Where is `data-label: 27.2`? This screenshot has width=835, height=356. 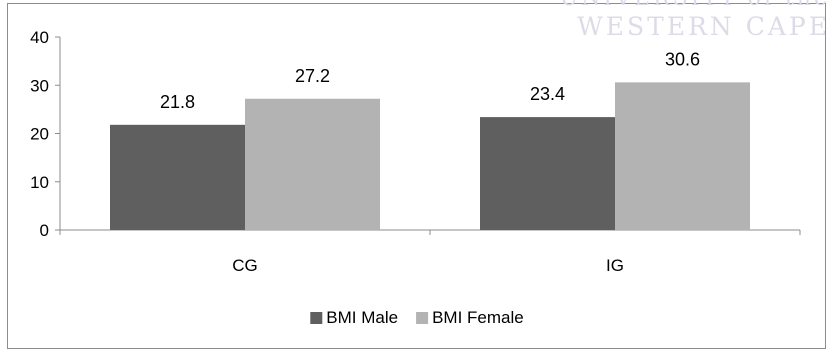
data-label: 27.2 is located at coordinates (312, 76).